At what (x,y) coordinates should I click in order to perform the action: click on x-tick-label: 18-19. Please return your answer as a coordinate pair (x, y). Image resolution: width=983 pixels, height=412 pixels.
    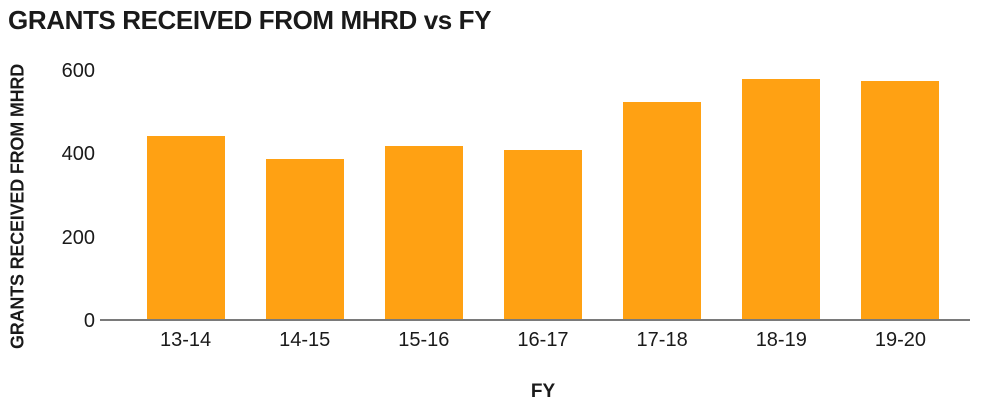
    Looking at the image, I should click on (781, 340).